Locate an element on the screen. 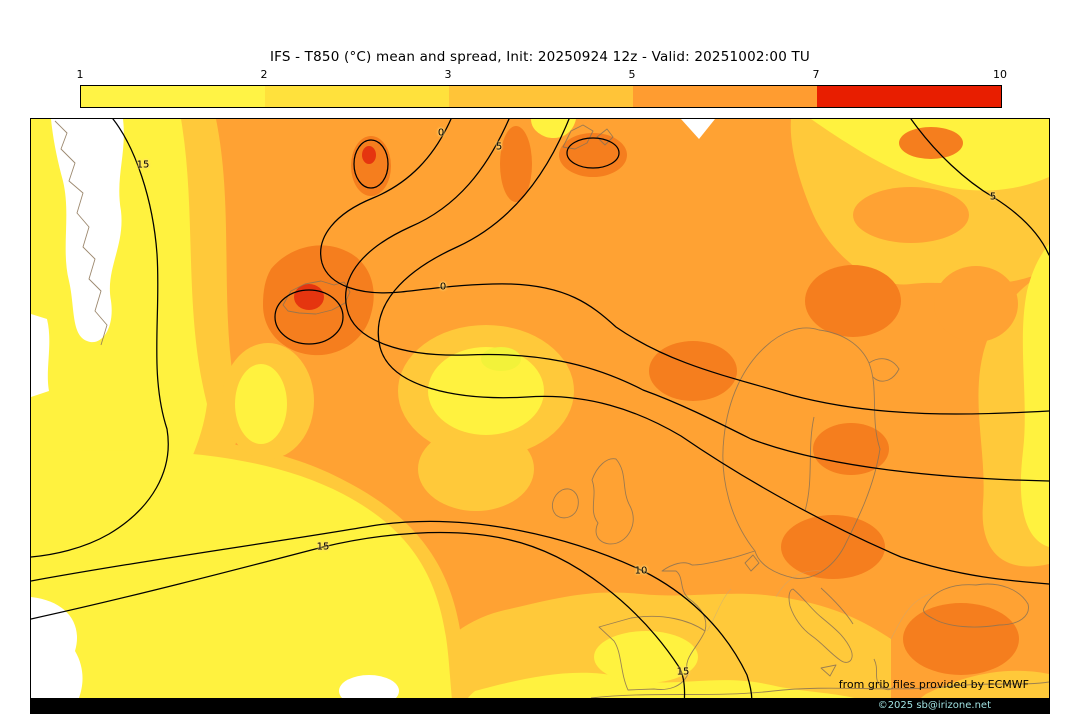  colorbar-tick-label: 5 is located at coordinates (632, 74).